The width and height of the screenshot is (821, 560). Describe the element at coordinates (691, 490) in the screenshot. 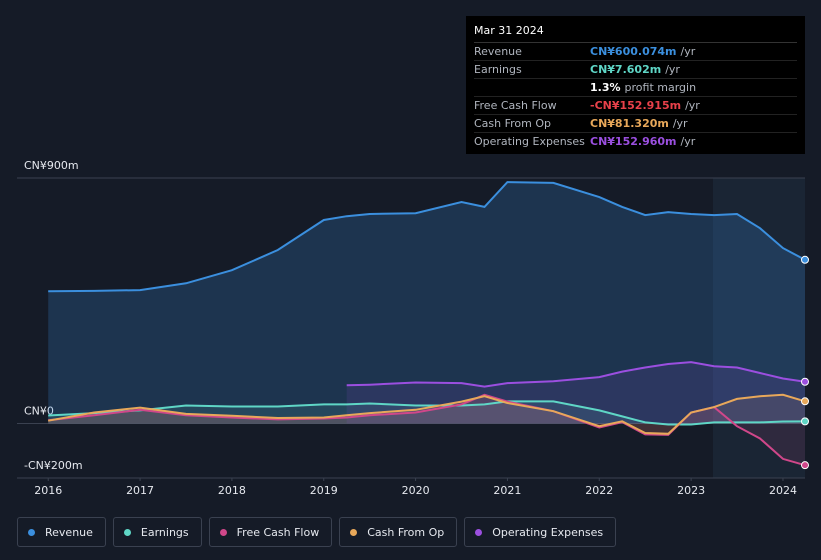

I see `x-tick-label: 2023` at that location.